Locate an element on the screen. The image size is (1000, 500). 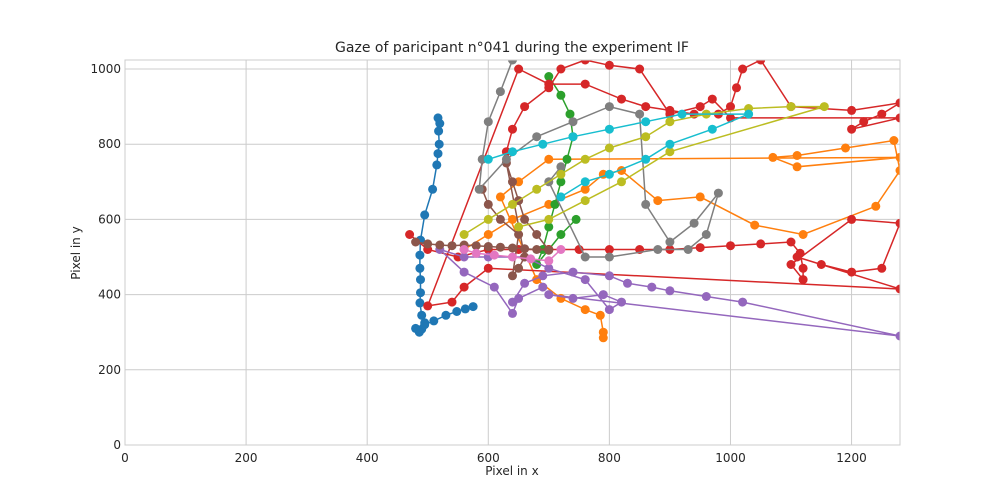
x-tick-label: 400 is located at coordinates (367, 458).